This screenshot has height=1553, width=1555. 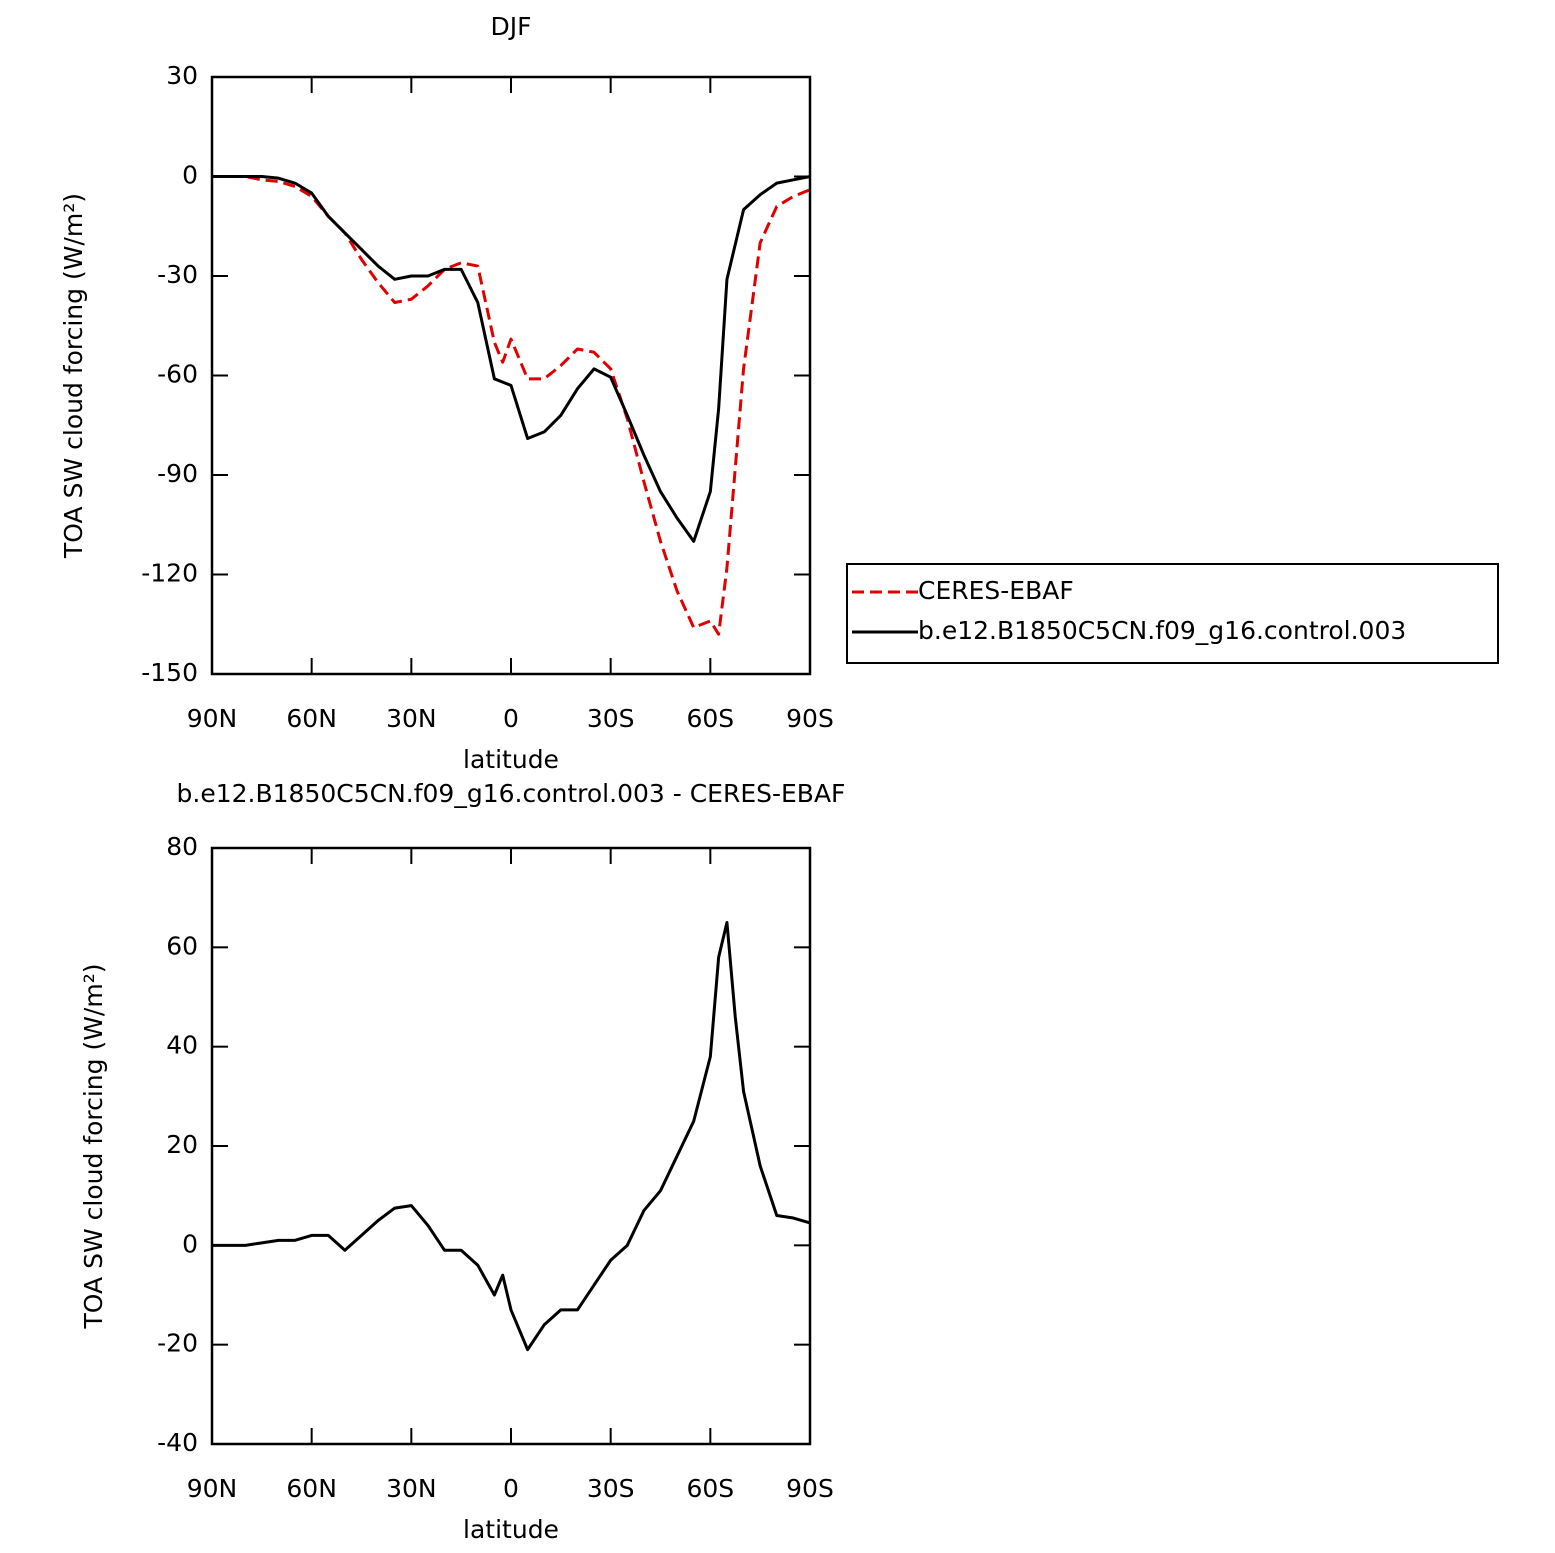 What do you see at coordinates (177, 473) in the screenshot?
I see `y-tick-label: -90` at bounding box center [177, 473].